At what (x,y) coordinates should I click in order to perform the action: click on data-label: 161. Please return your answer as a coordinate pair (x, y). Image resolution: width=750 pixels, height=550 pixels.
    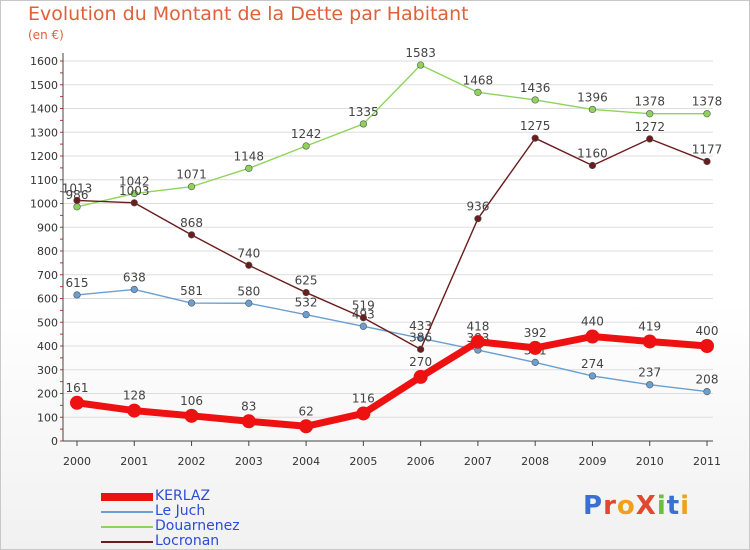
    Looking at the image, I should click on (77, 388).